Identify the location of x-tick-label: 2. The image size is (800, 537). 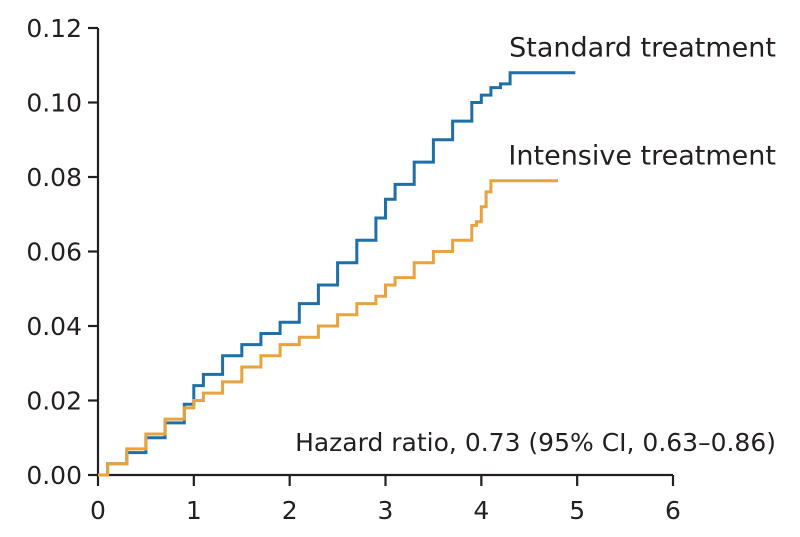
(290, 510).